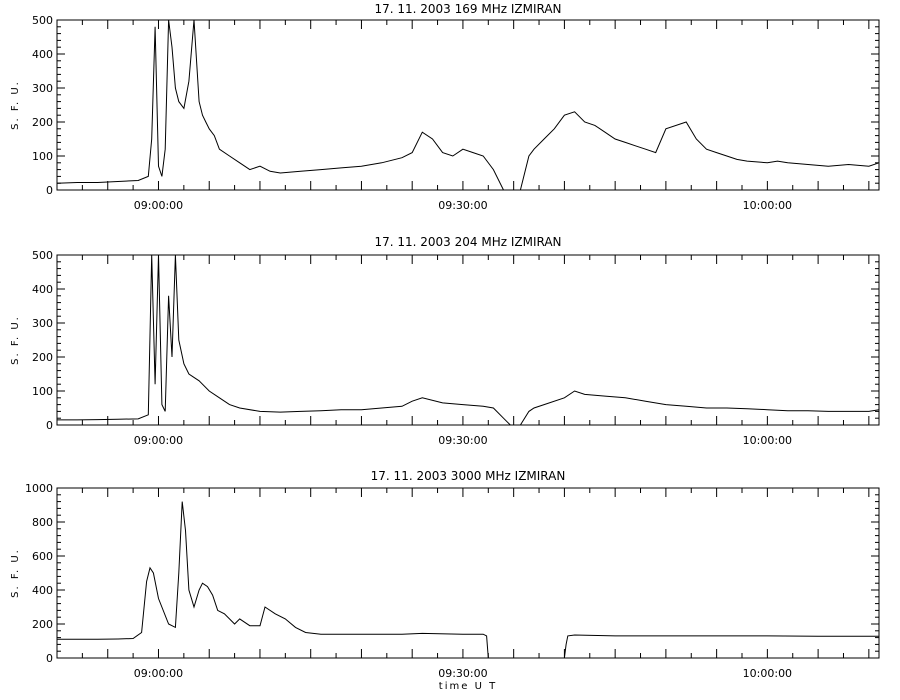 This screenshot has height=700, width=900. I want to click on y-tick-label: 1000, so click(39, 488).